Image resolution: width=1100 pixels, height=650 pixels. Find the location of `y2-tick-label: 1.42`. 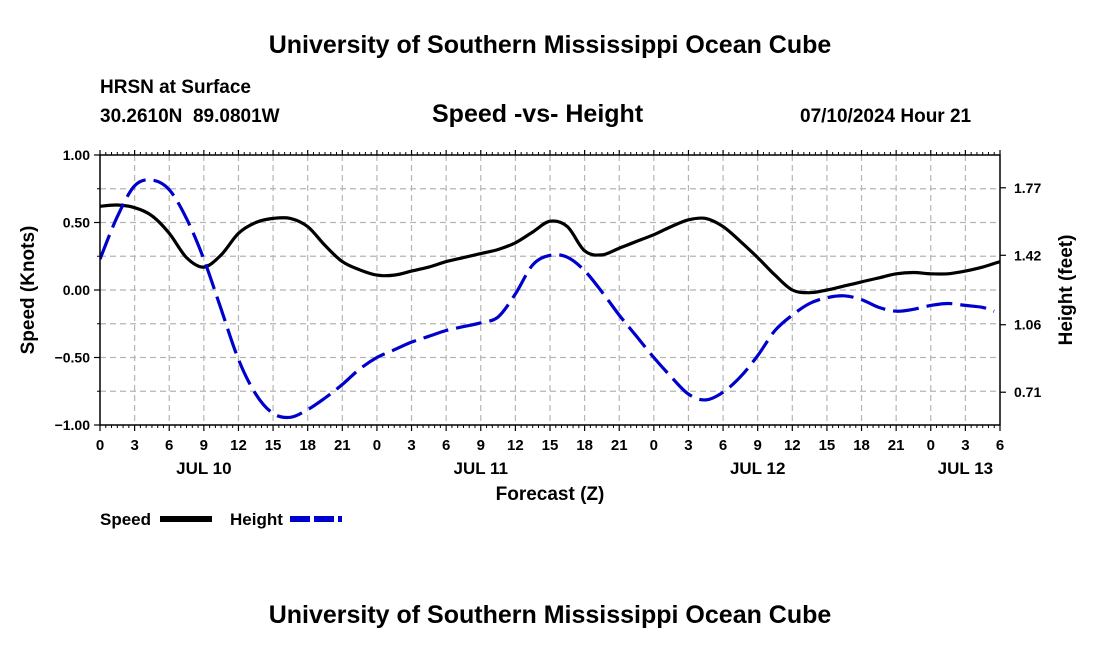

y2-tick-label: 1.42 is located at coordinates (1027, 255).